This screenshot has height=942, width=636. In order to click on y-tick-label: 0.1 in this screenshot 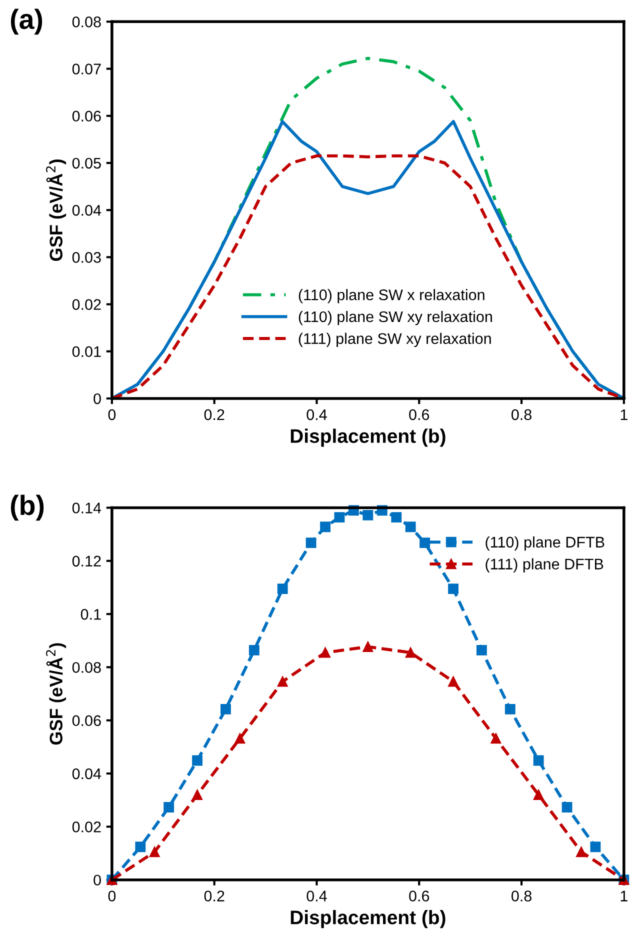, I will do `click(90, 614)`.